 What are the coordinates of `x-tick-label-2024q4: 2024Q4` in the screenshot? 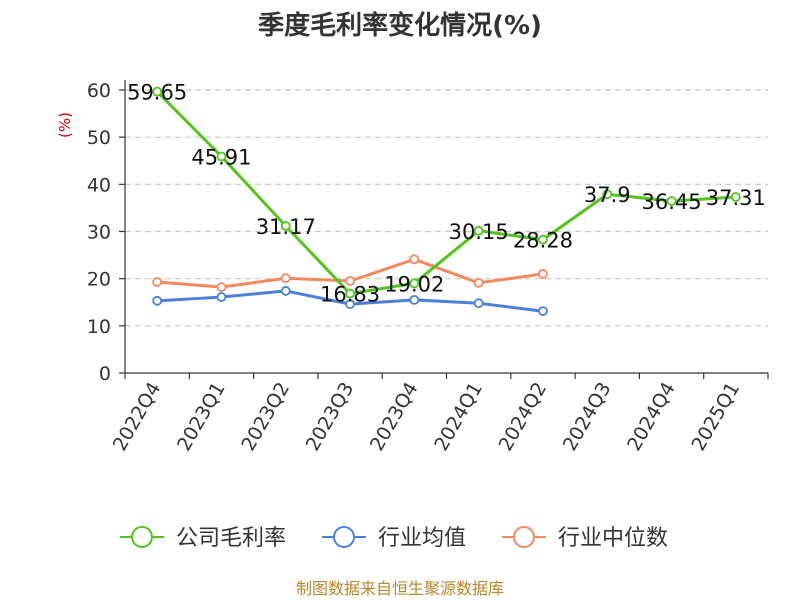 It's located at (651, 417).